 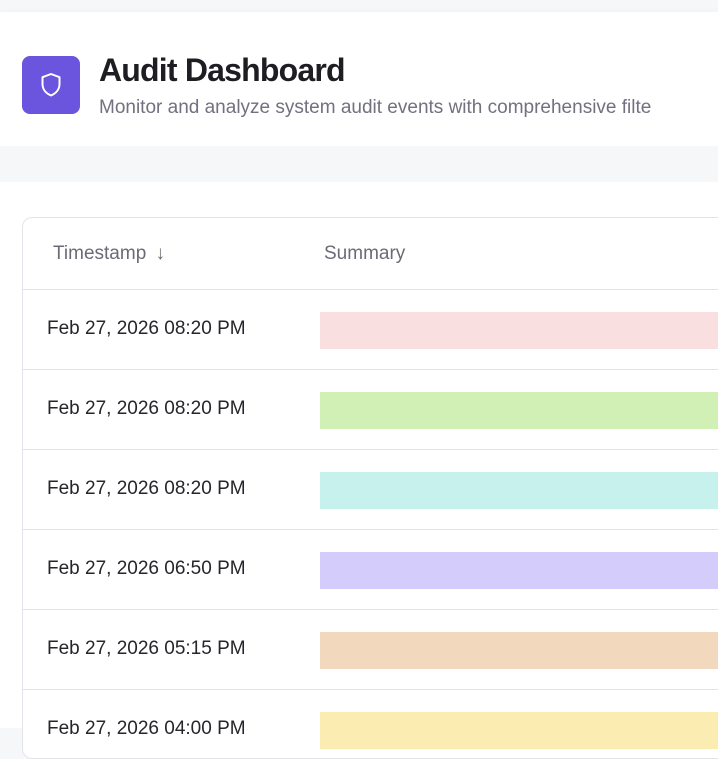 I want to click on column-header-timestamp: Timestamp ↓, so click(x=109, y=254).